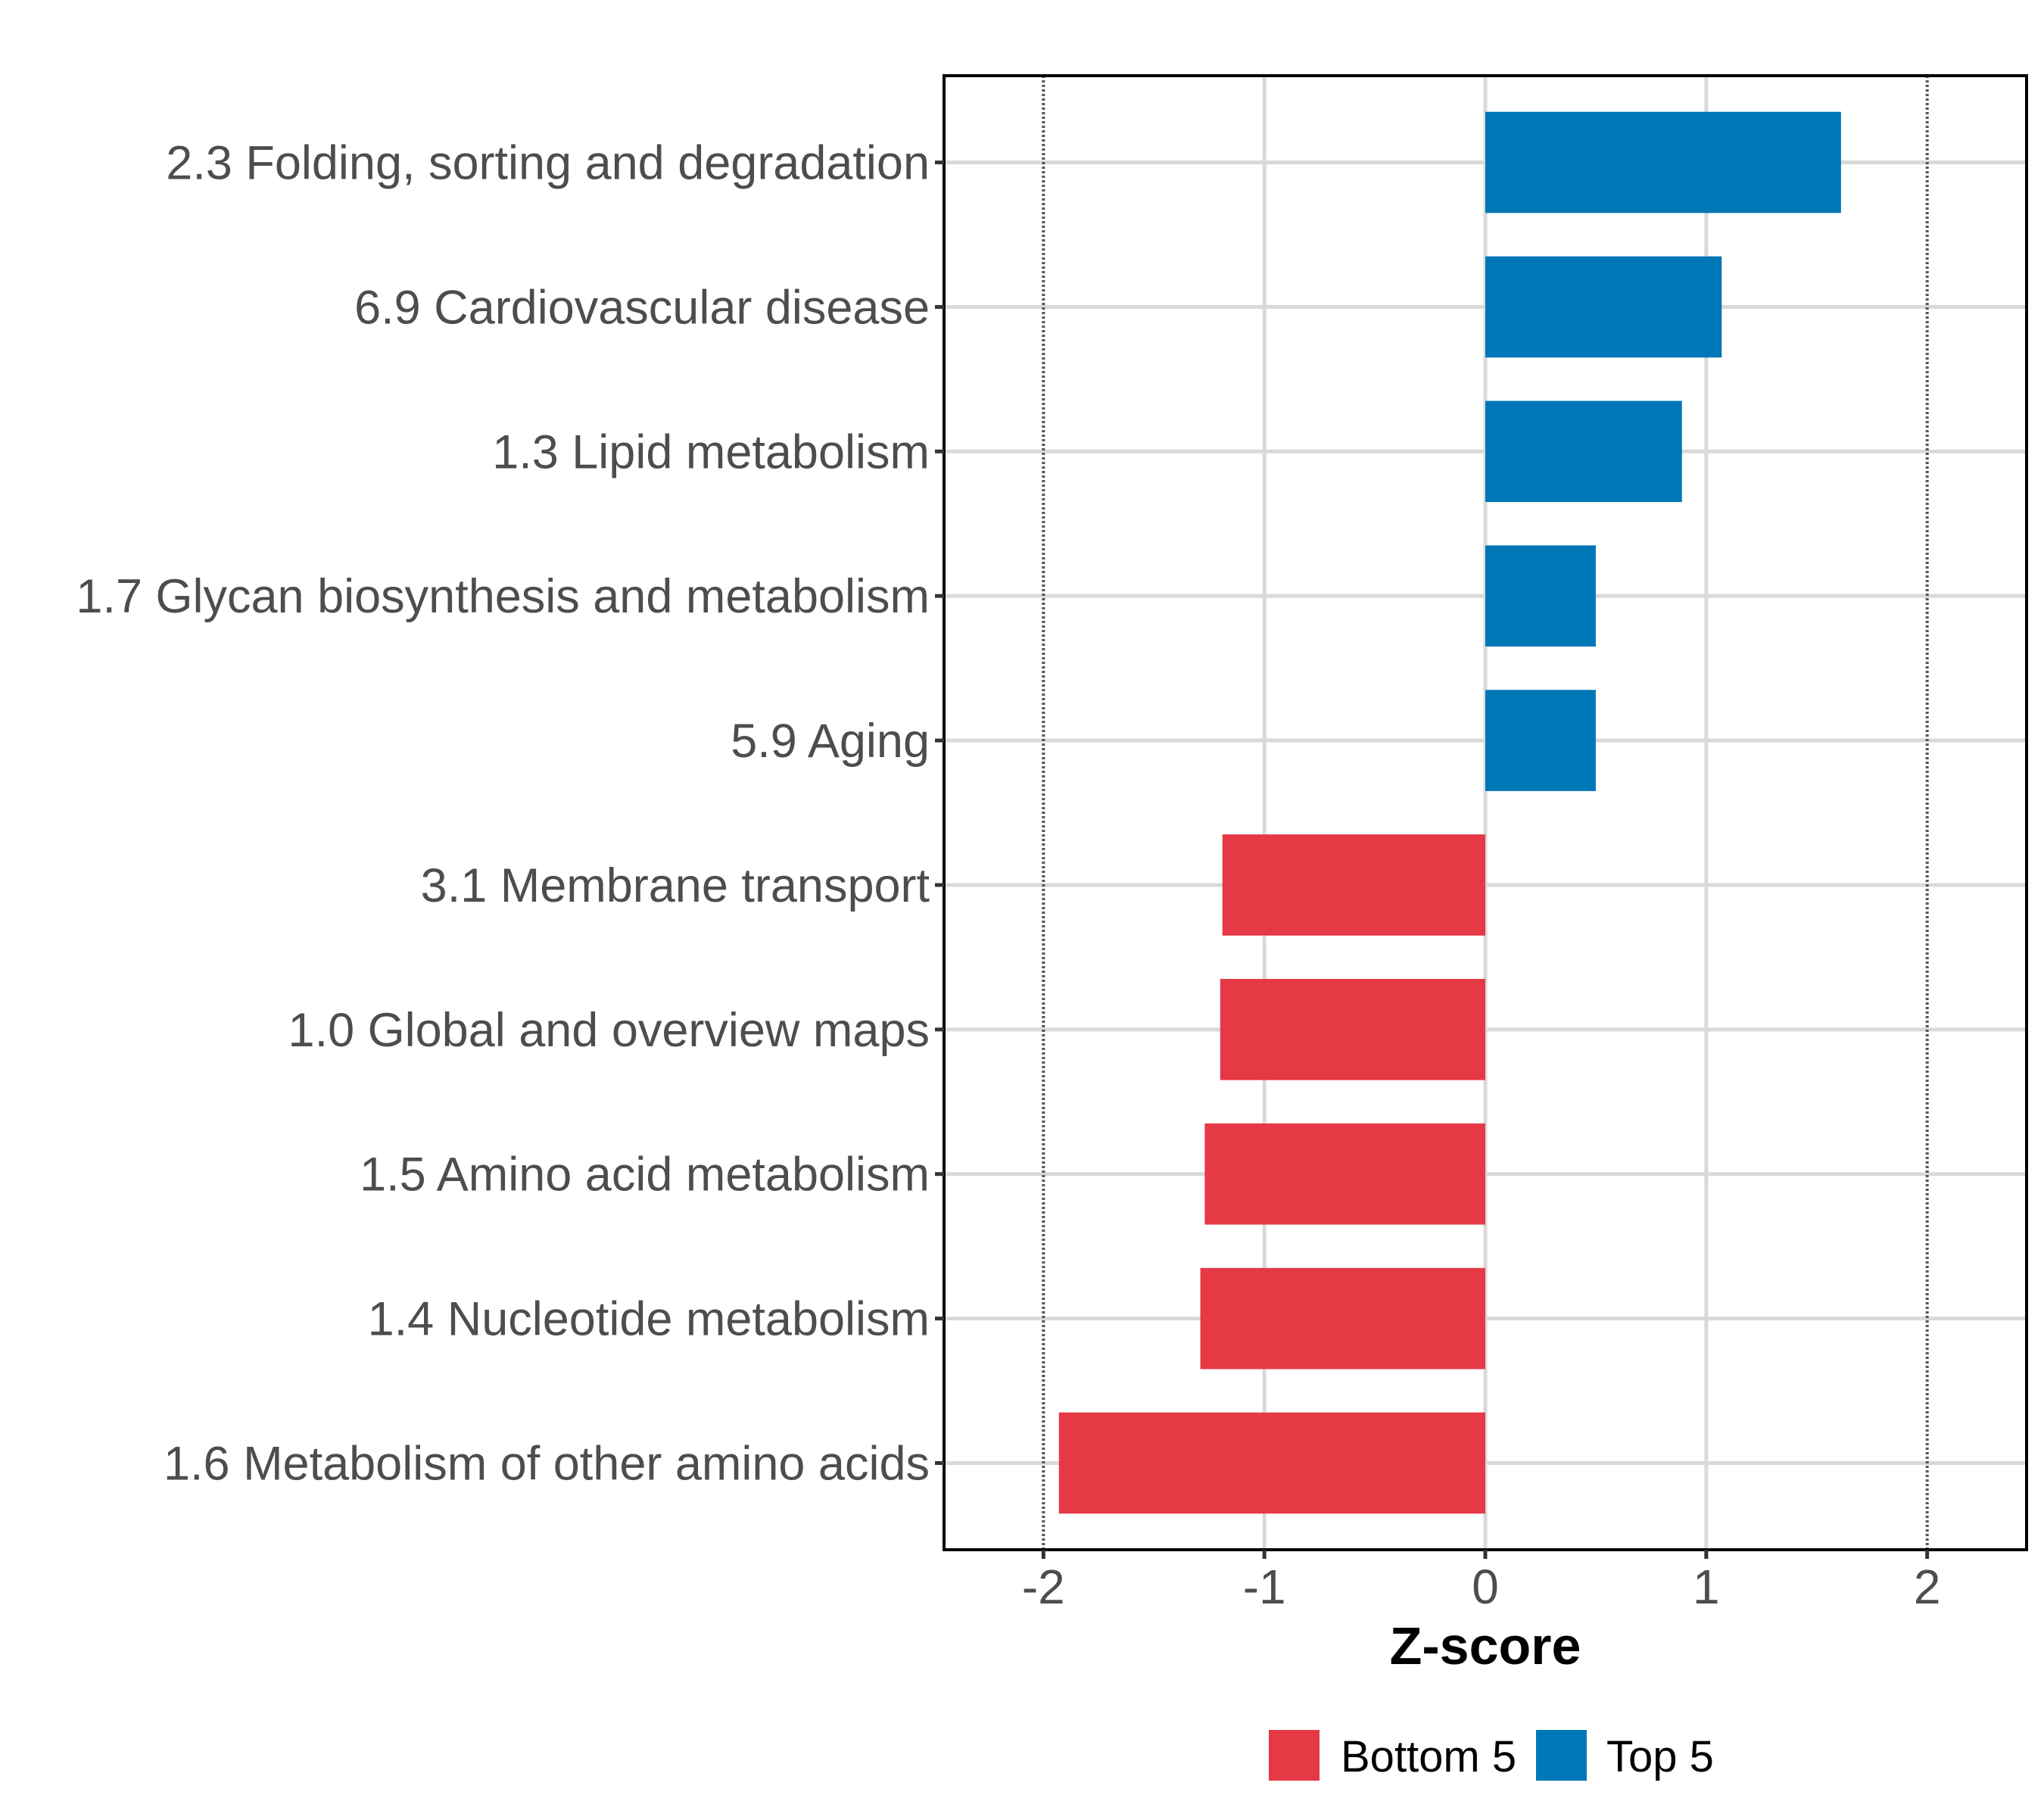 This screenshot has width=2044, height=1817. I want to click on x-axis: -2 -1 0 1 2, so click(1481, 1582).